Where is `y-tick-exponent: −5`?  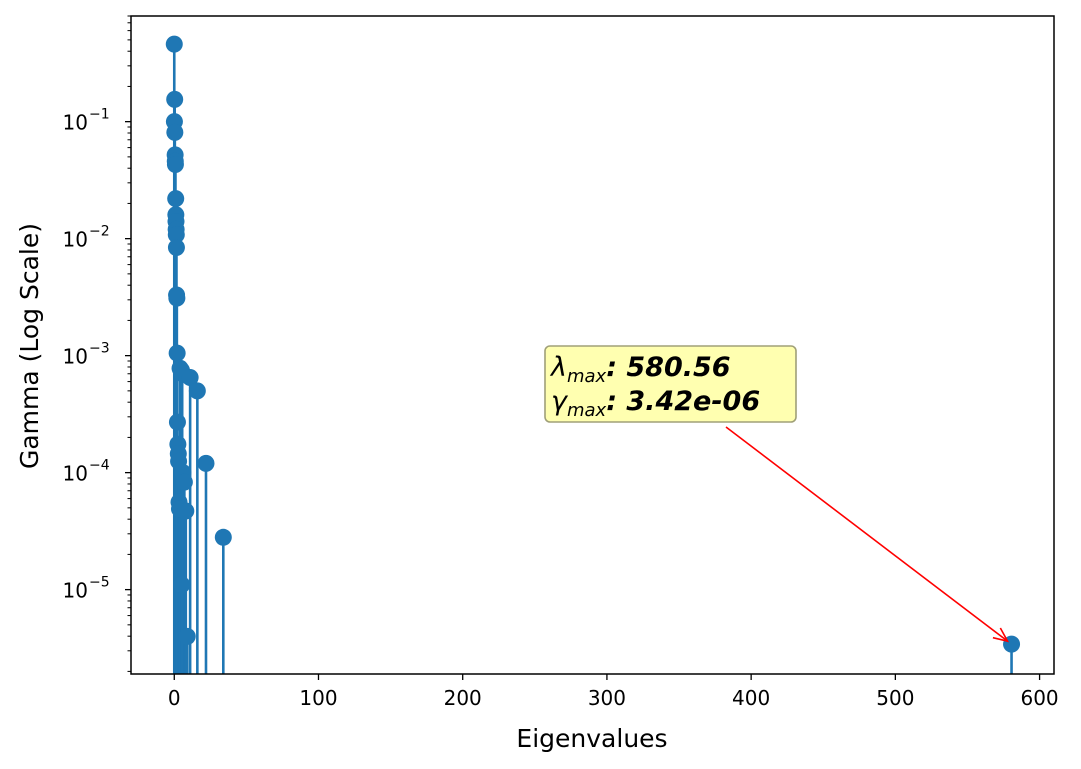 y-tick-exponent: −5 is located at coordinates (99, 583).